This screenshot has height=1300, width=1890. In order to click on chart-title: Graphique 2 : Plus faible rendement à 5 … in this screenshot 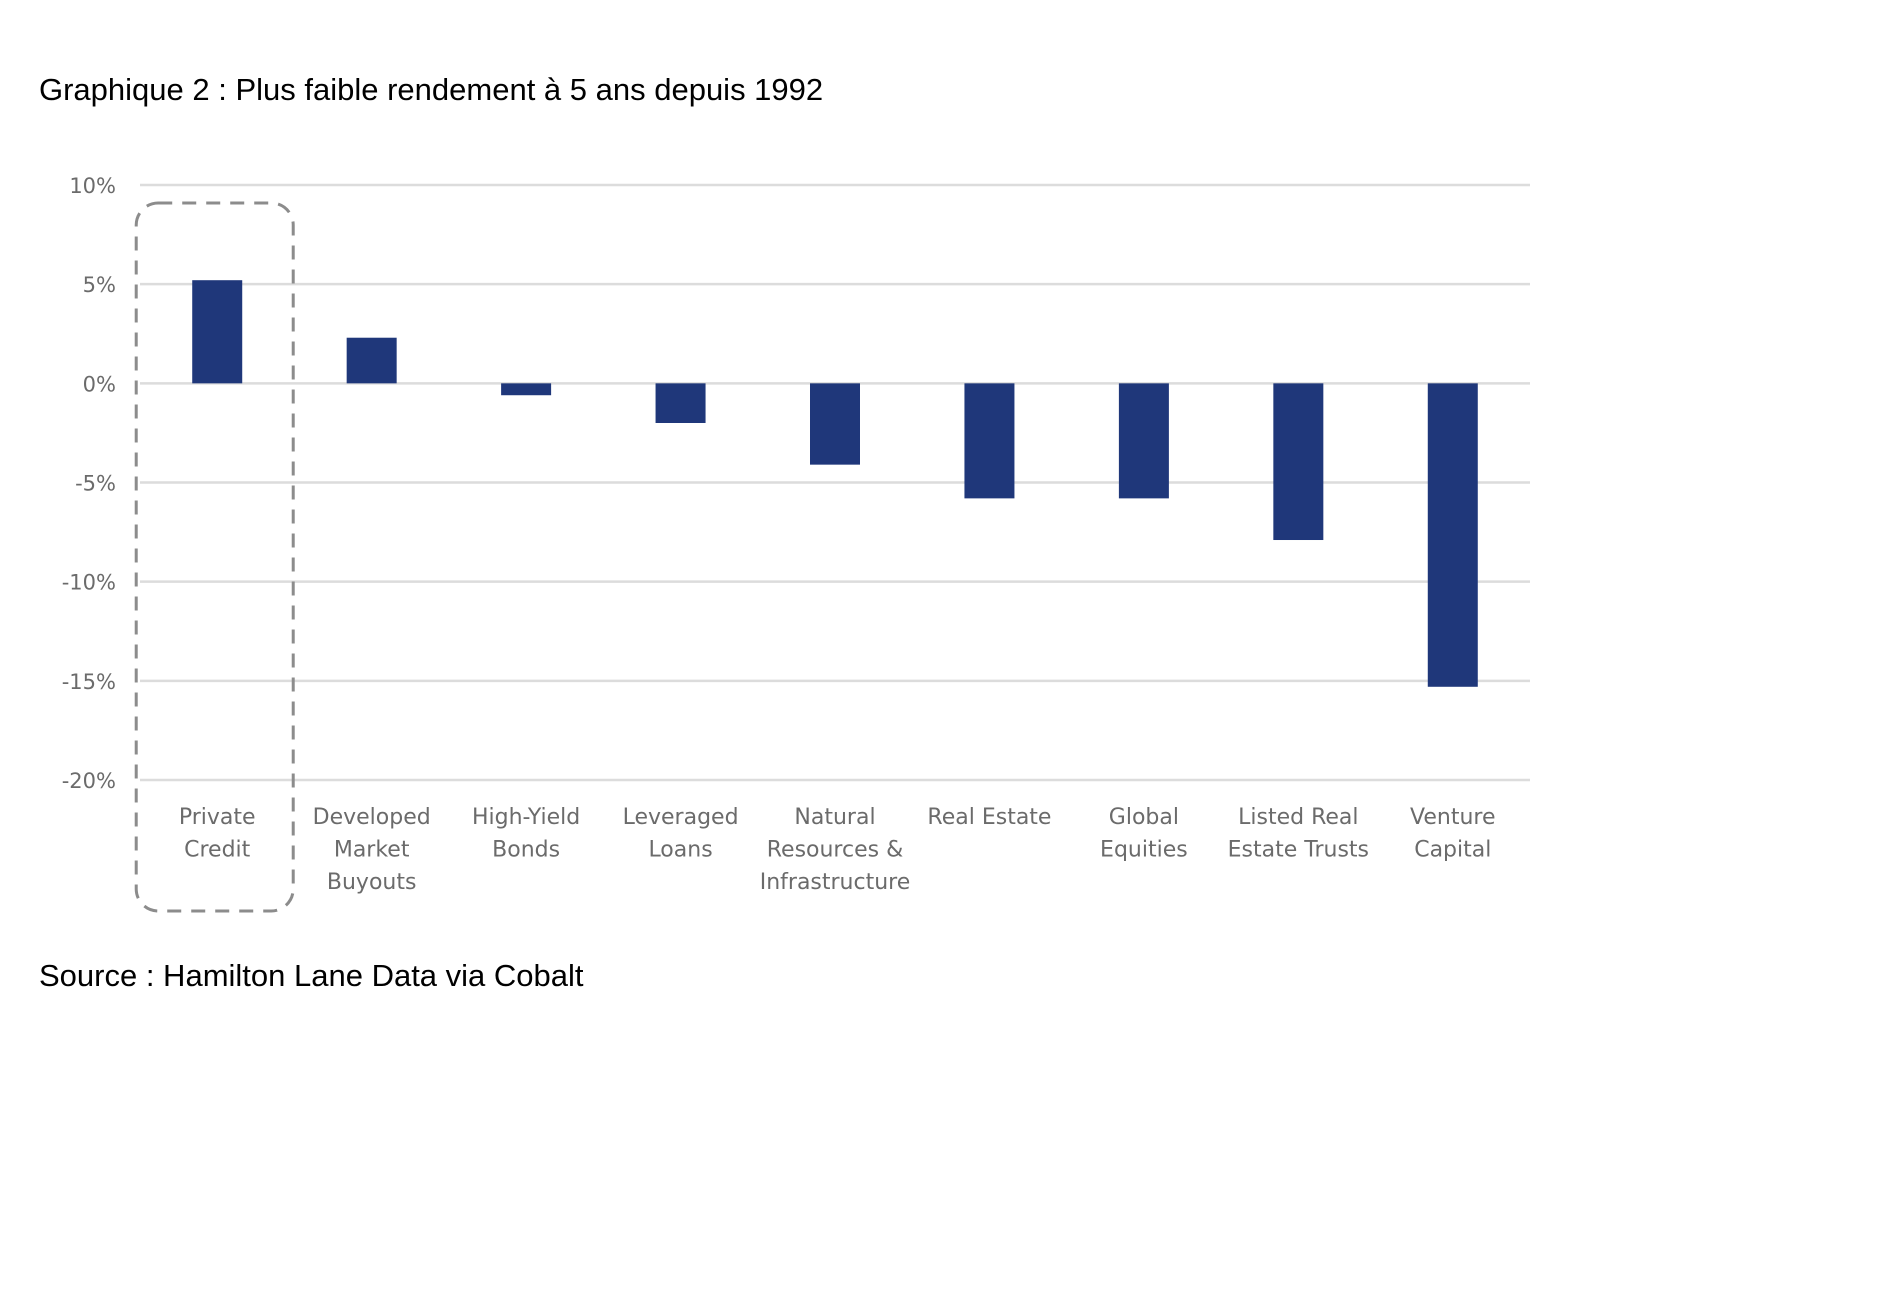, I will do `click(431, 89)`.